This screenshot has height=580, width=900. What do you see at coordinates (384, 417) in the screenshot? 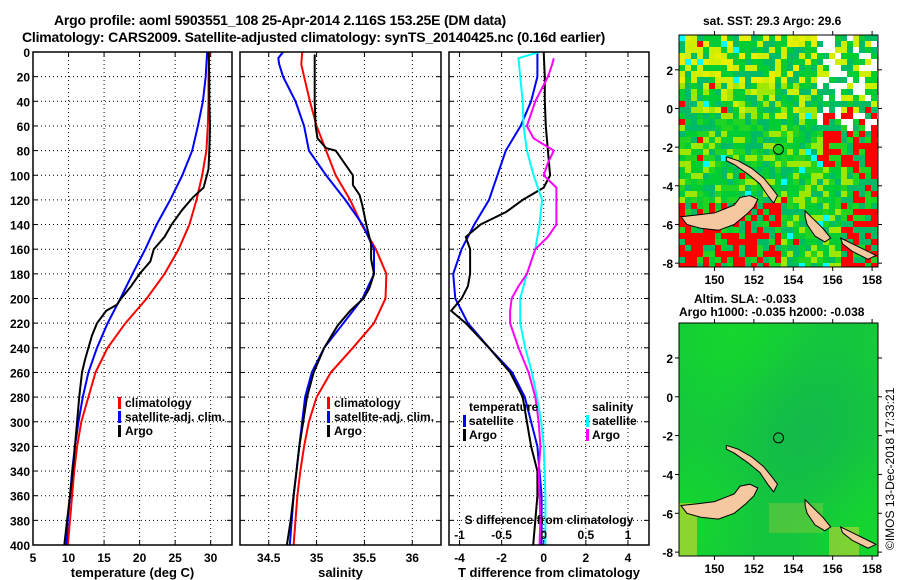
I see `legend-entry: satellite-adj. clim.` at bounding box center [384, 417].